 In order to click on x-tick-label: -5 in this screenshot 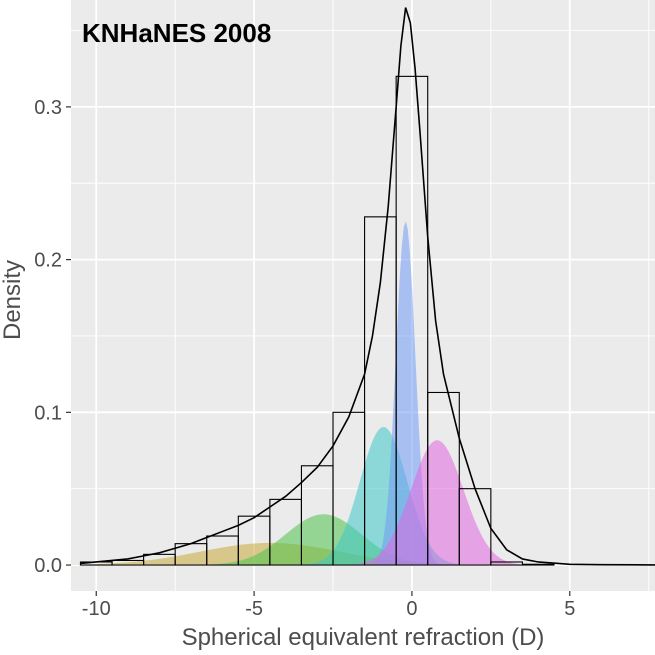, I will do `click(254, 609)`.